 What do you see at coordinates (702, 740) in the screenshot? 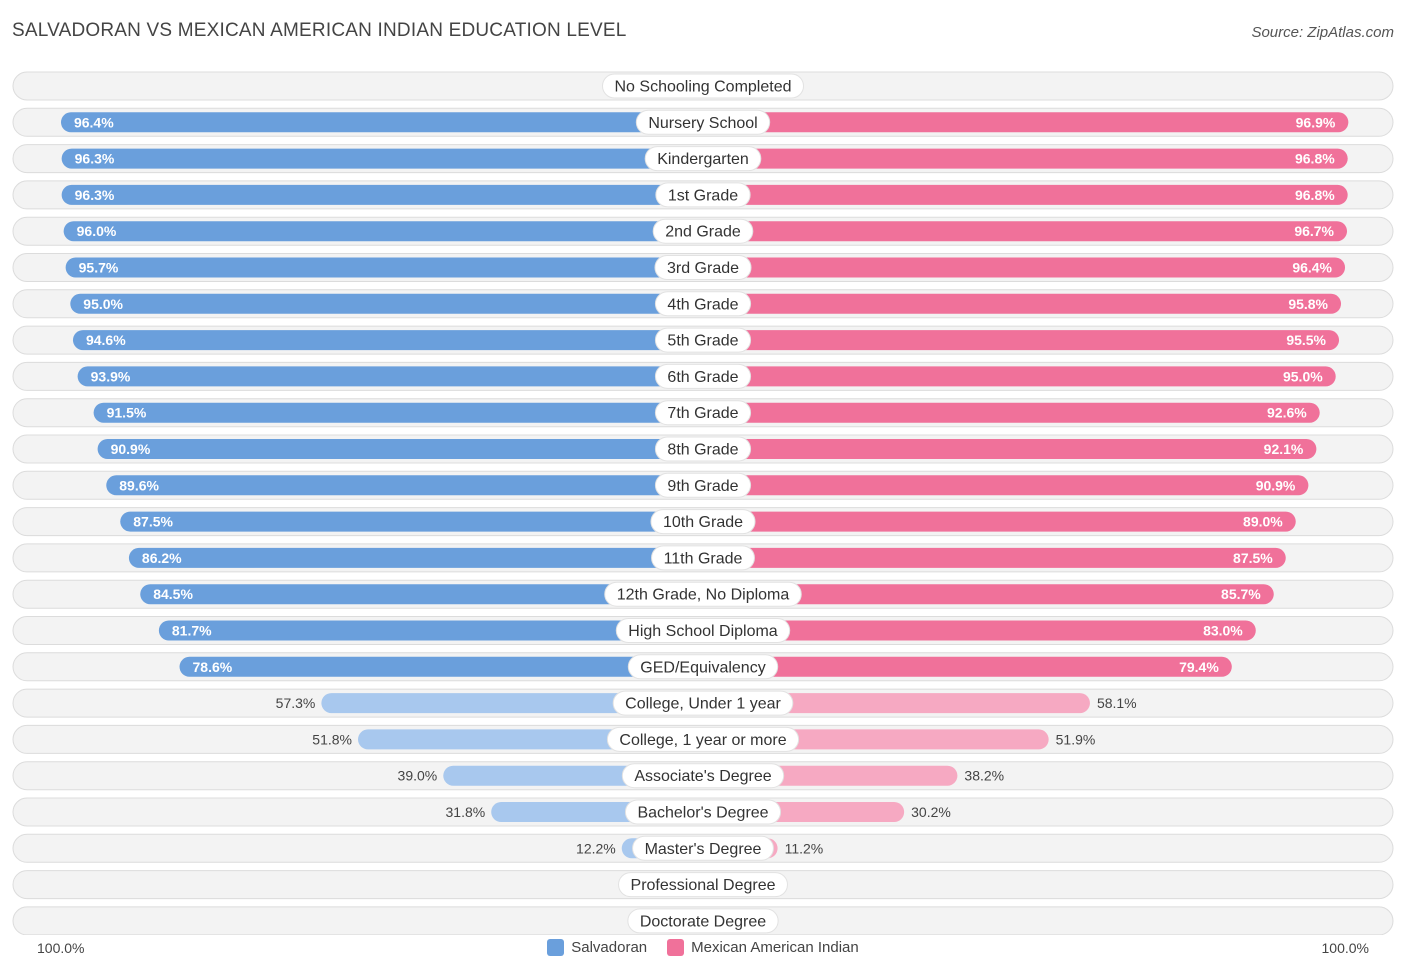
I see `category-label: College, 1 year or more` at bounding box center [702, 740].